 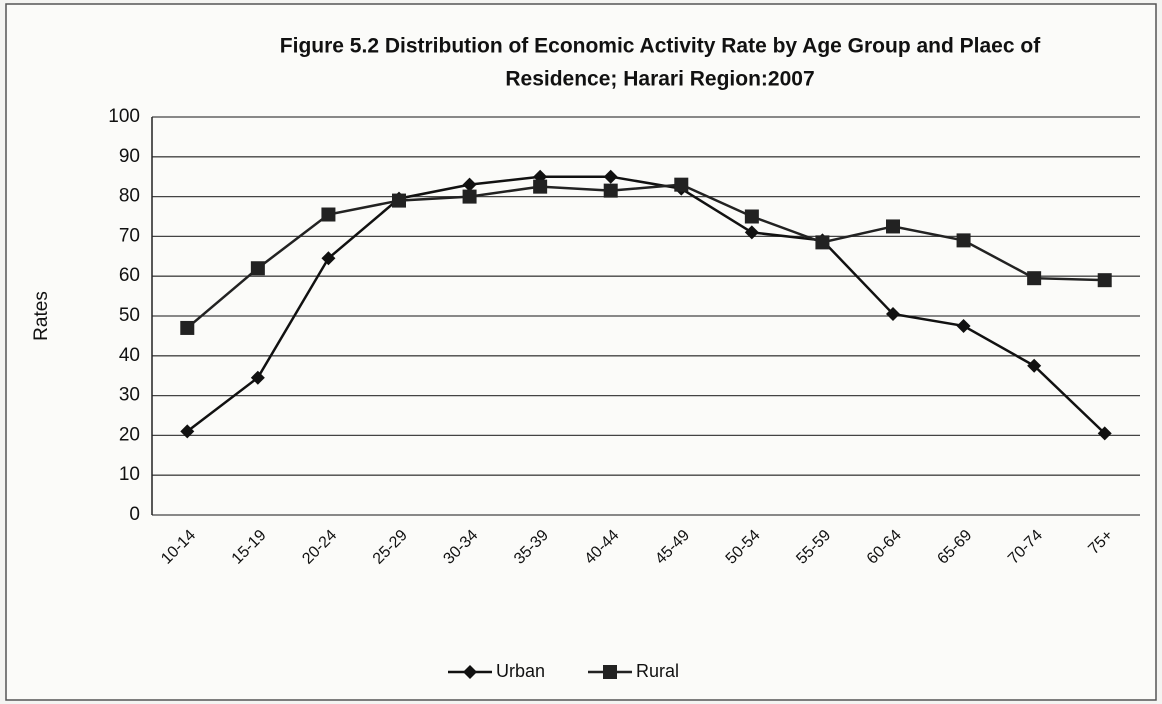 I want to click on y-tick-label: 50, so click(x=129, y=315).